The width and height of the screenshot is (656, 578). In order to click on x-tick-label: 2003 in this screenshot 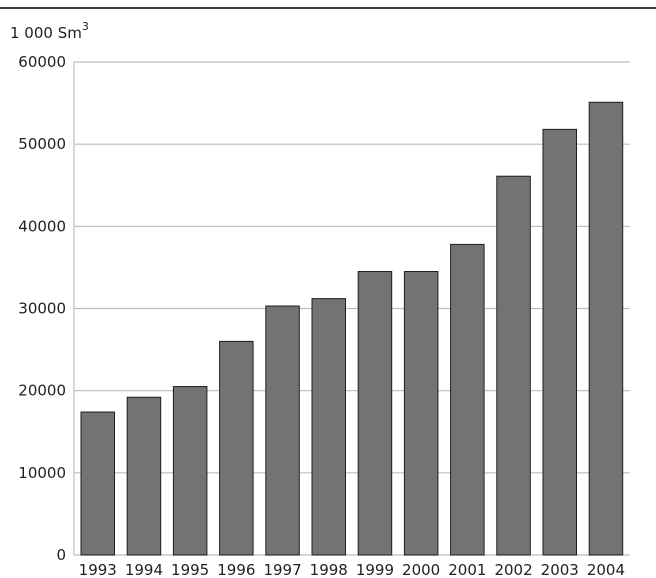, I will do `click(560, 569)`.